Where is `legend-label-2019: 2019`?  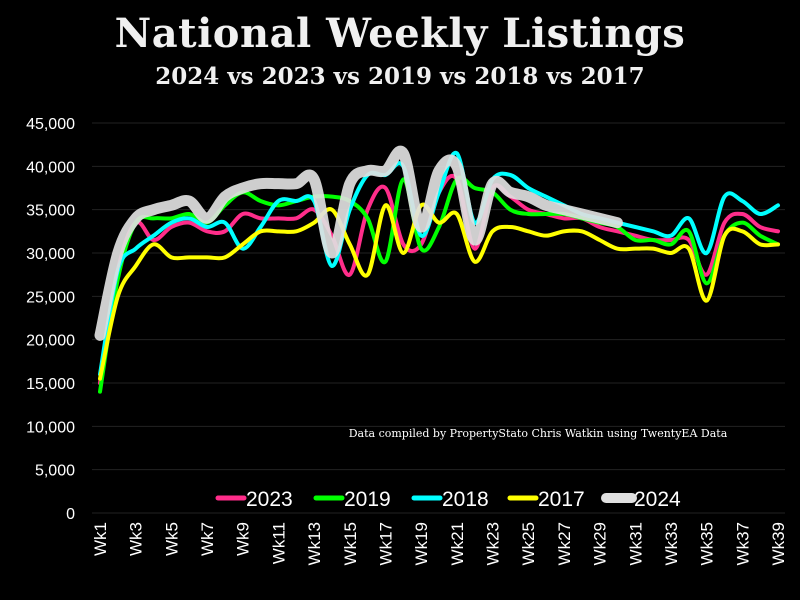
legend-label-2019: 2019 is located at coordinates (367, 499).